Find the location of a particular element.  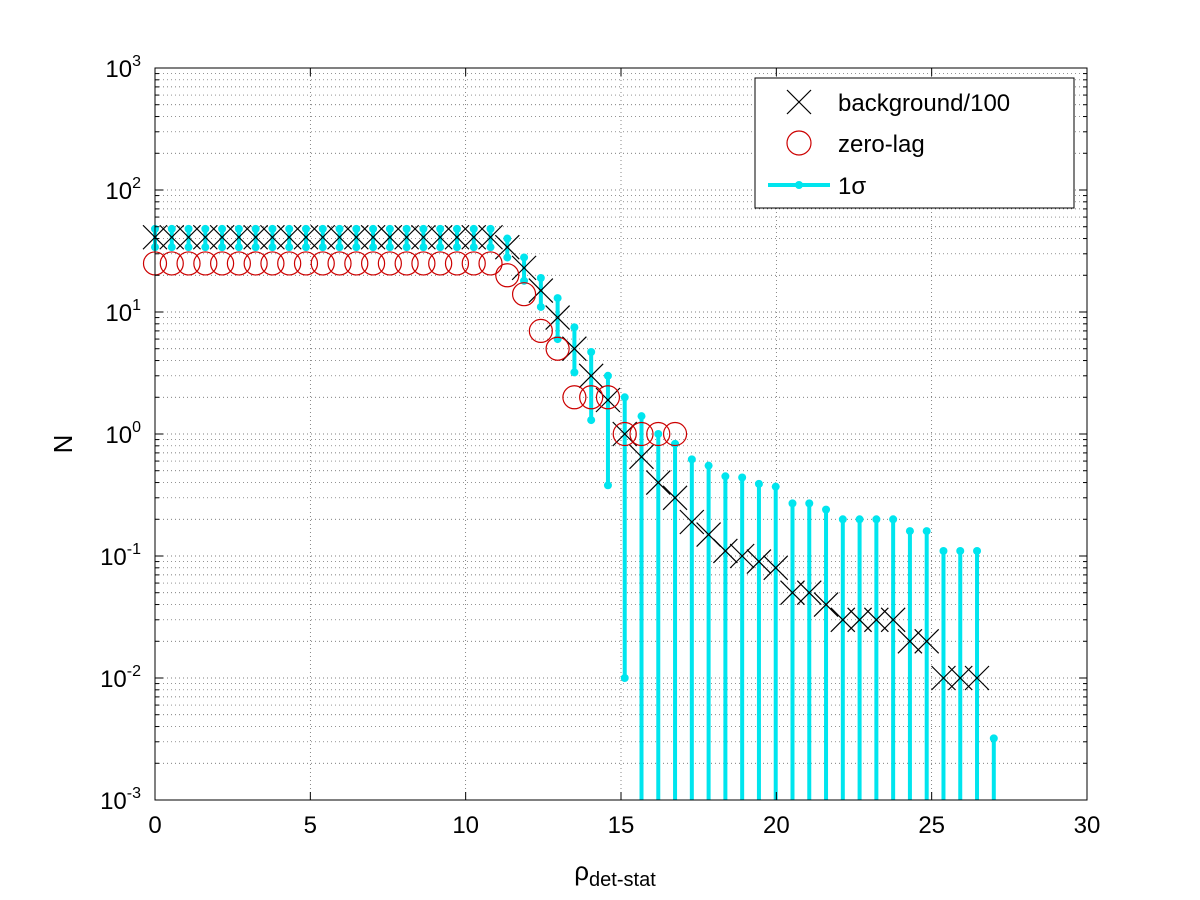

y-tick-label: 10² is located at coordinates (123, 190).